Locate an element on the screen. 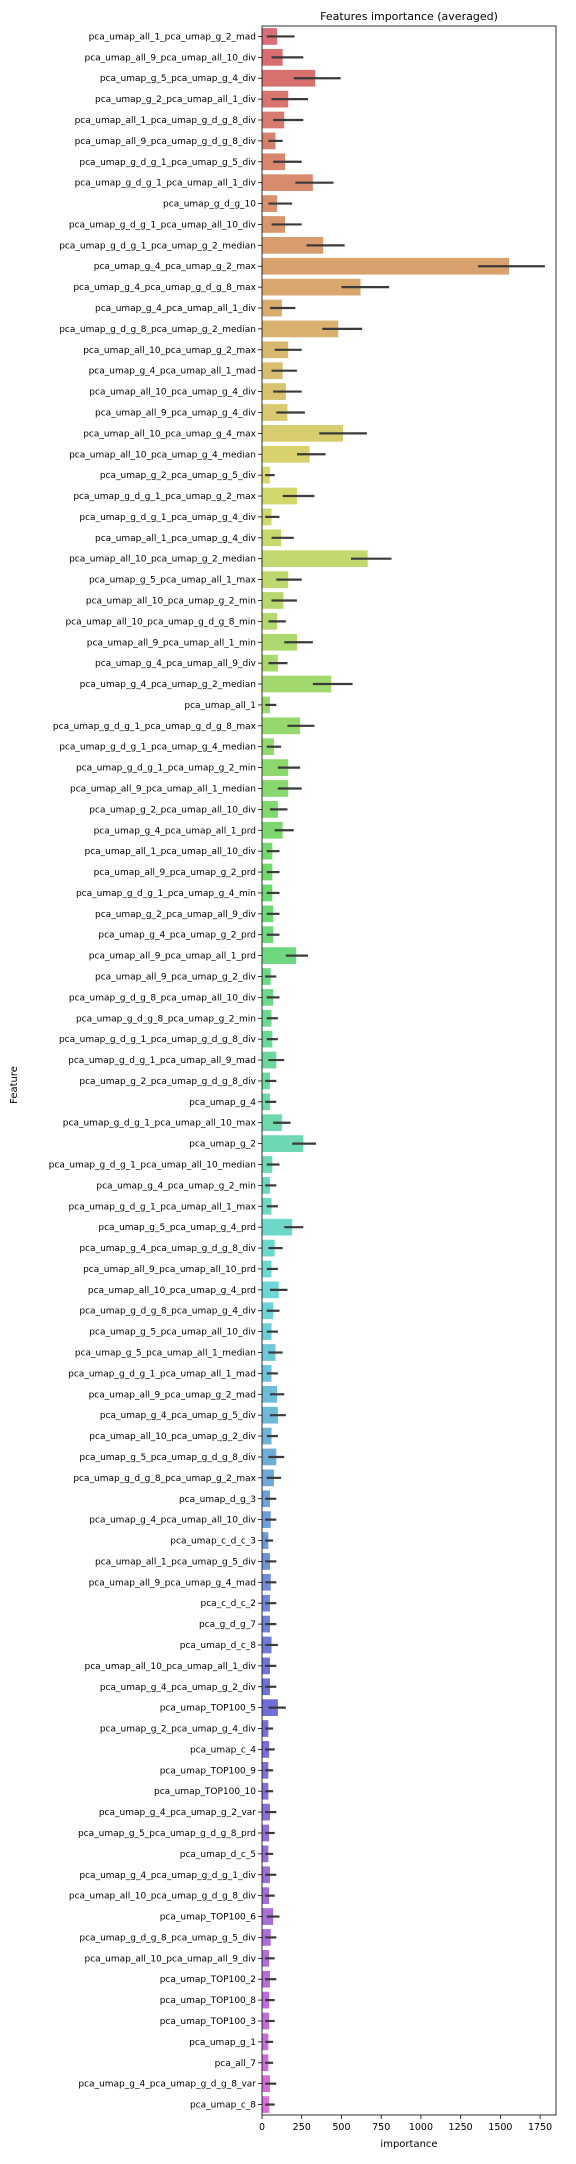 The image size is (576, 2164). y-tick-label: pca_umap_all_10_pca_umap_g_4_max is located at coordinates (169, 434).